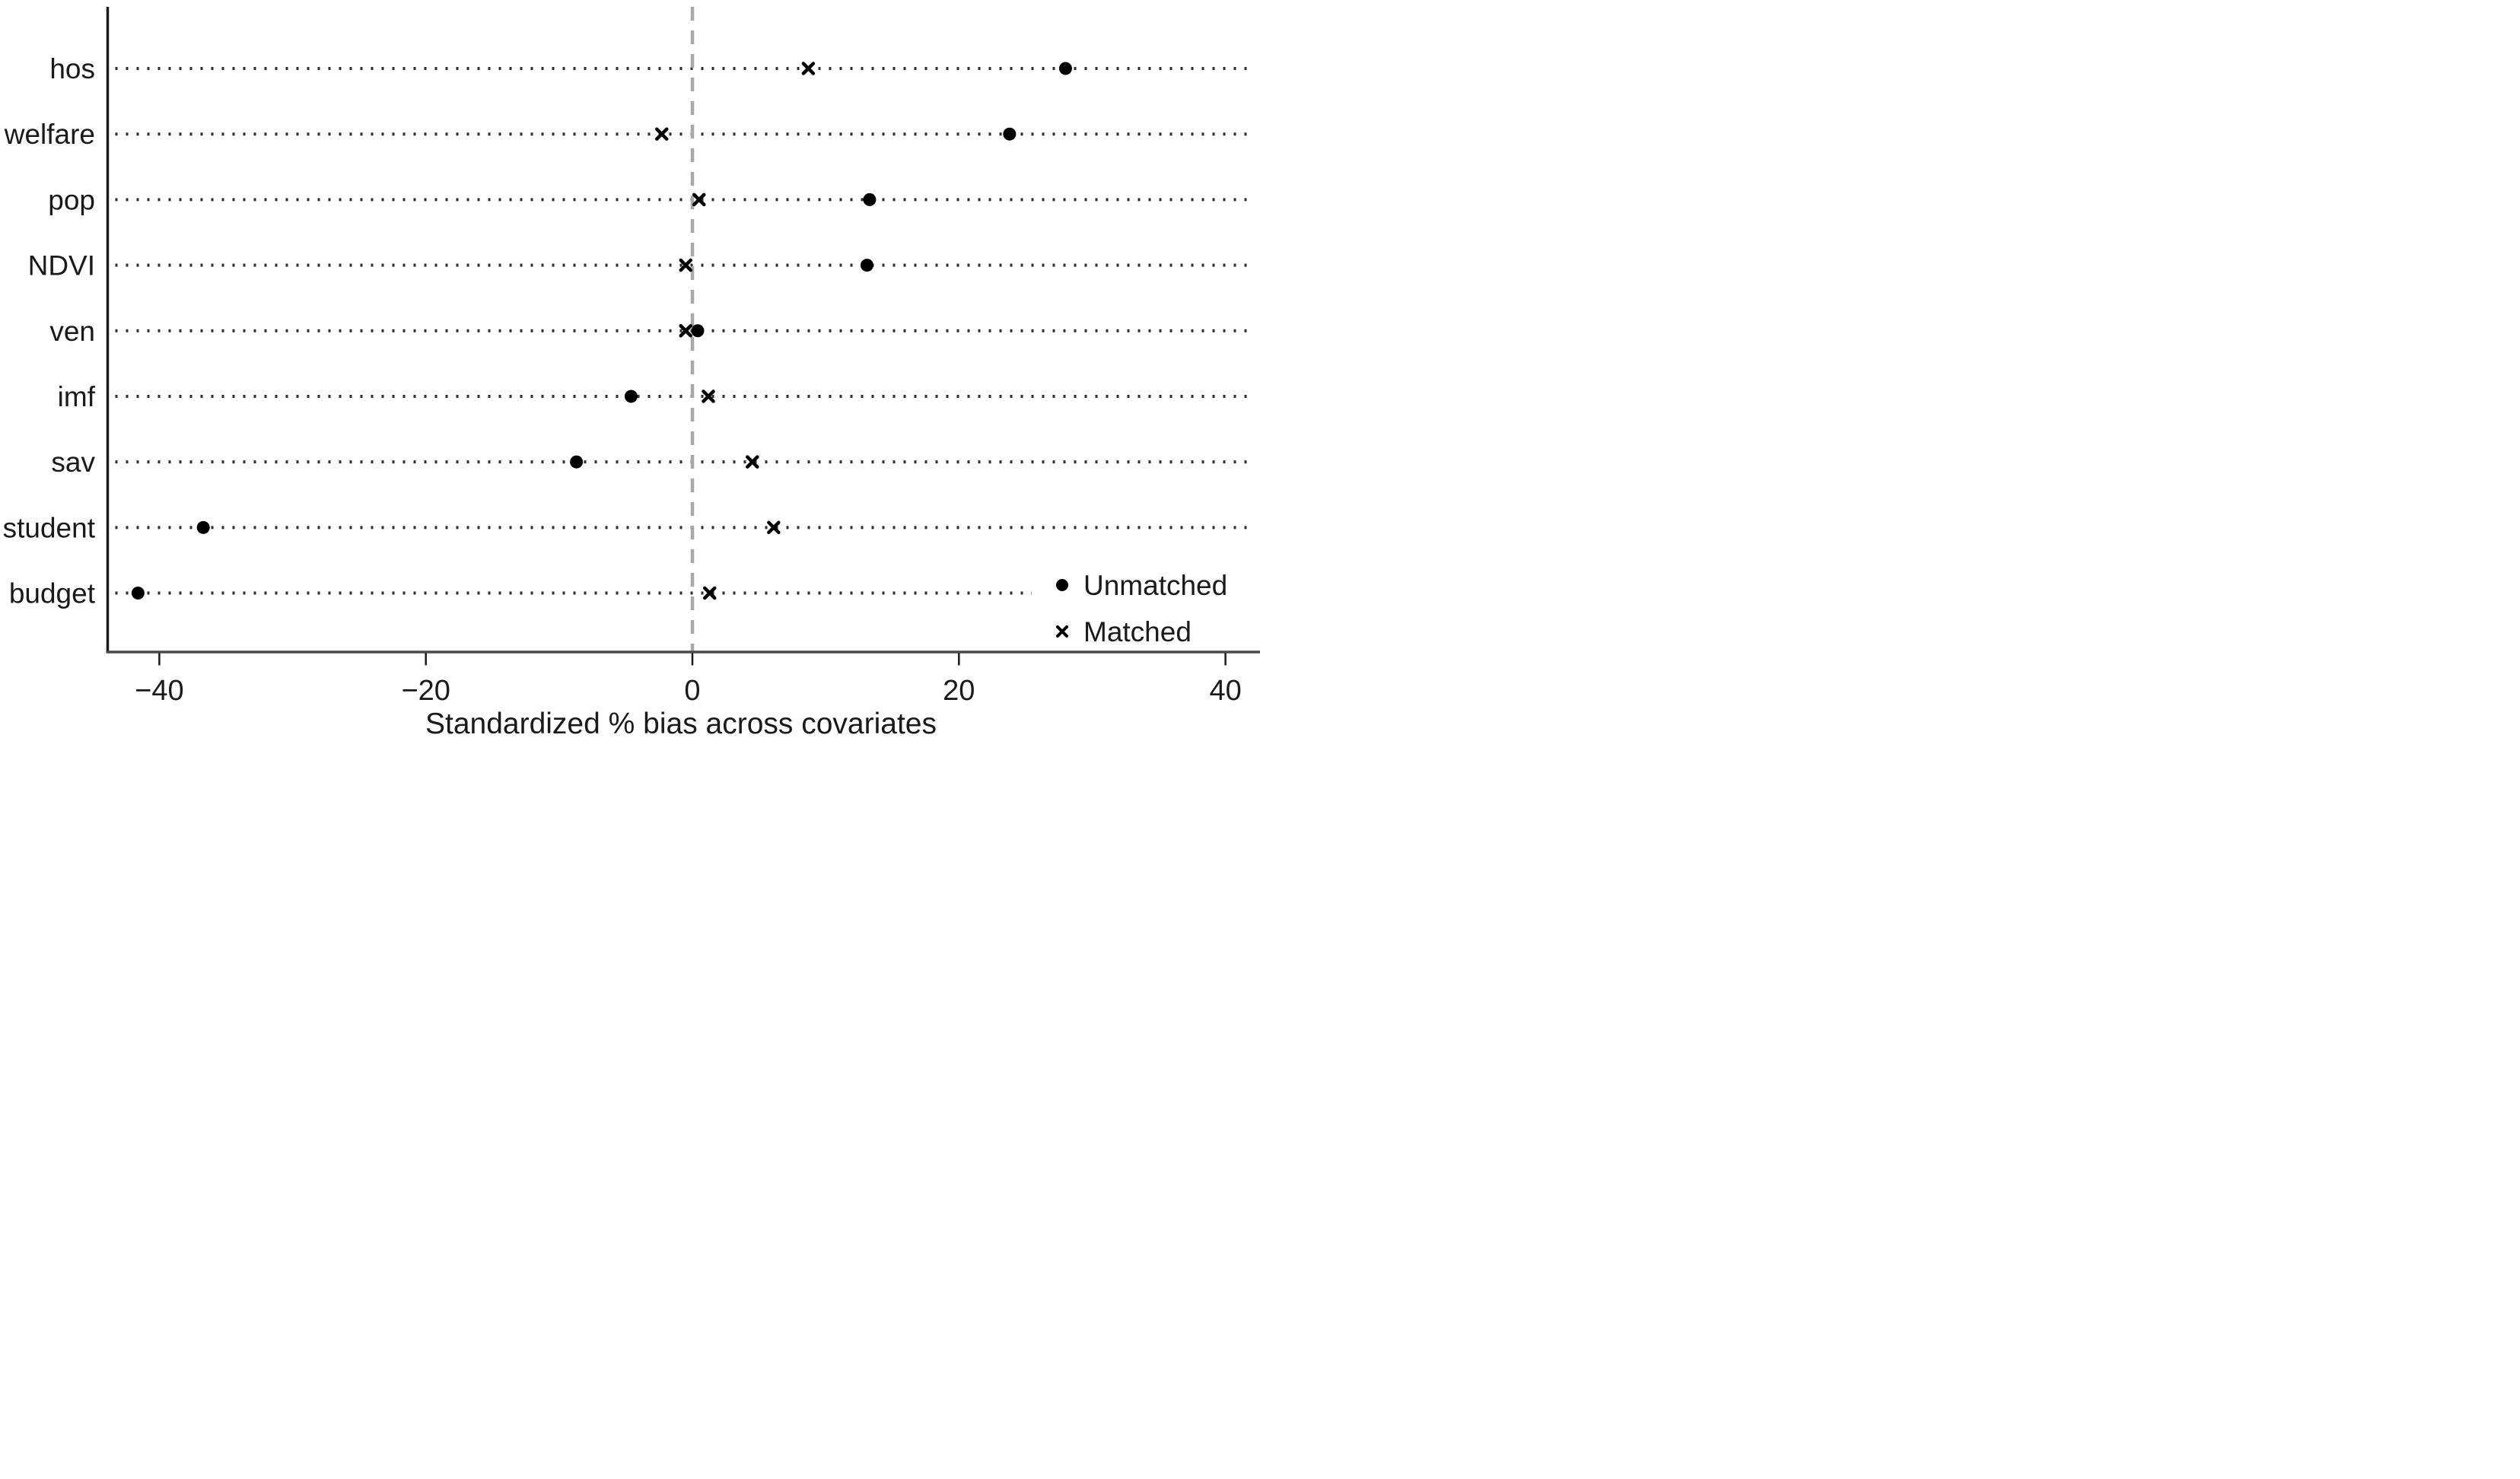  Describe the element at coordinates (710, 593) in the screenshot. I see `matched-marker-budget` at that location.